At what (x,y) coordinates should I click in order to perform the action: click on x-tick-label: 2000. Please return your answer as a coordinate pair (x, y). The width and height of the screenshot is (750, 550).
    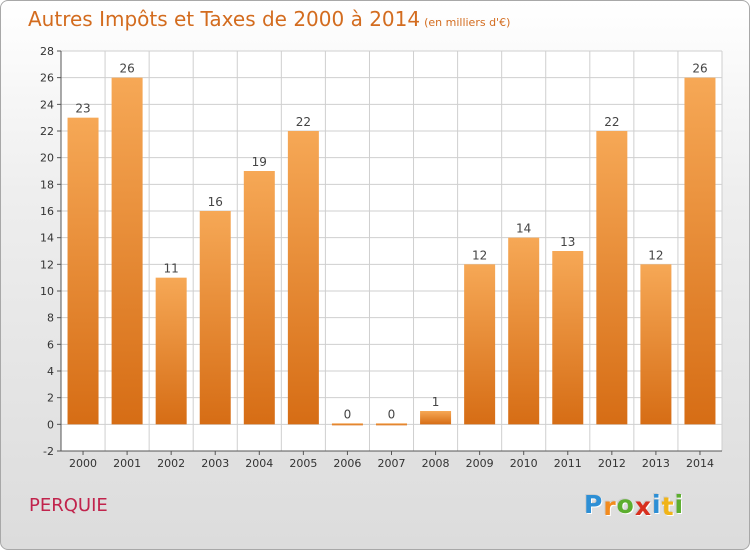
    Looking at the image, I should click on (83, 463).